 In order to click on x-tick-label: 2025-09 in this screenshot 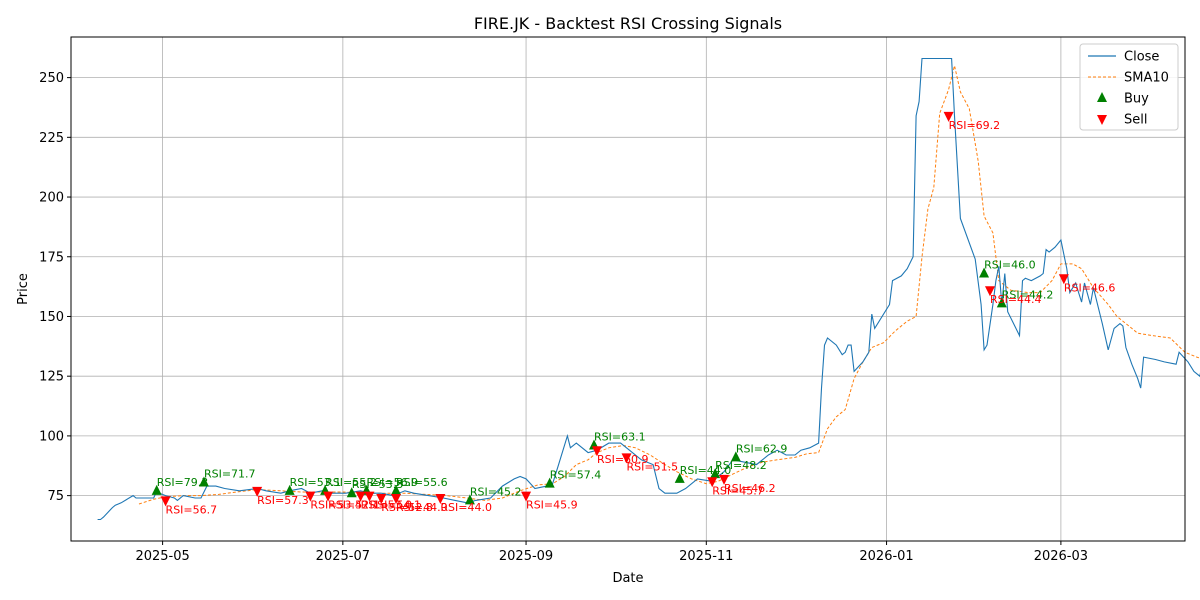, I will do `click(526, 556)`.